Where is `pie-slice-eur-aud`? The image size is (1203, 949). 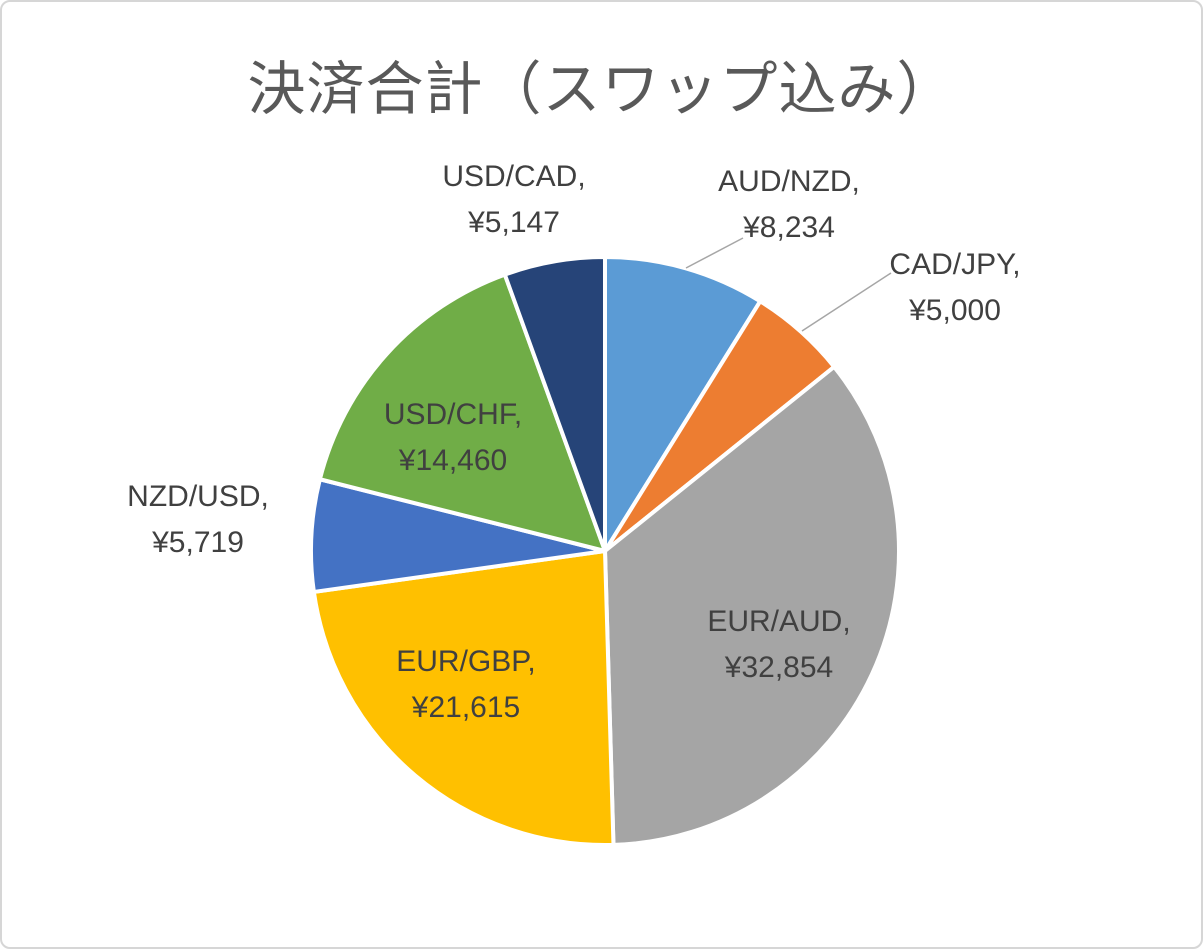
pie-slice-eur-aud is located at coordinates (752, 605).